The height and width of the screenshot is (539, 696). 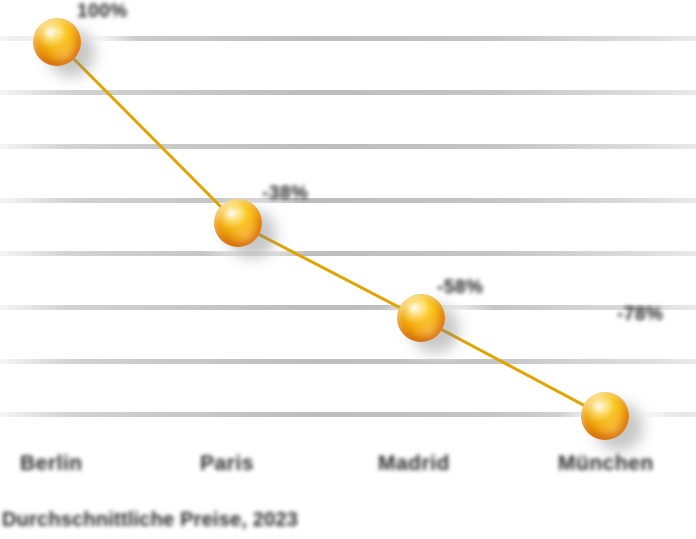 What do you see at coordinates (102, 11) in the screenshot?
I see `data-label: 100%` at bounding box center [102, 11].